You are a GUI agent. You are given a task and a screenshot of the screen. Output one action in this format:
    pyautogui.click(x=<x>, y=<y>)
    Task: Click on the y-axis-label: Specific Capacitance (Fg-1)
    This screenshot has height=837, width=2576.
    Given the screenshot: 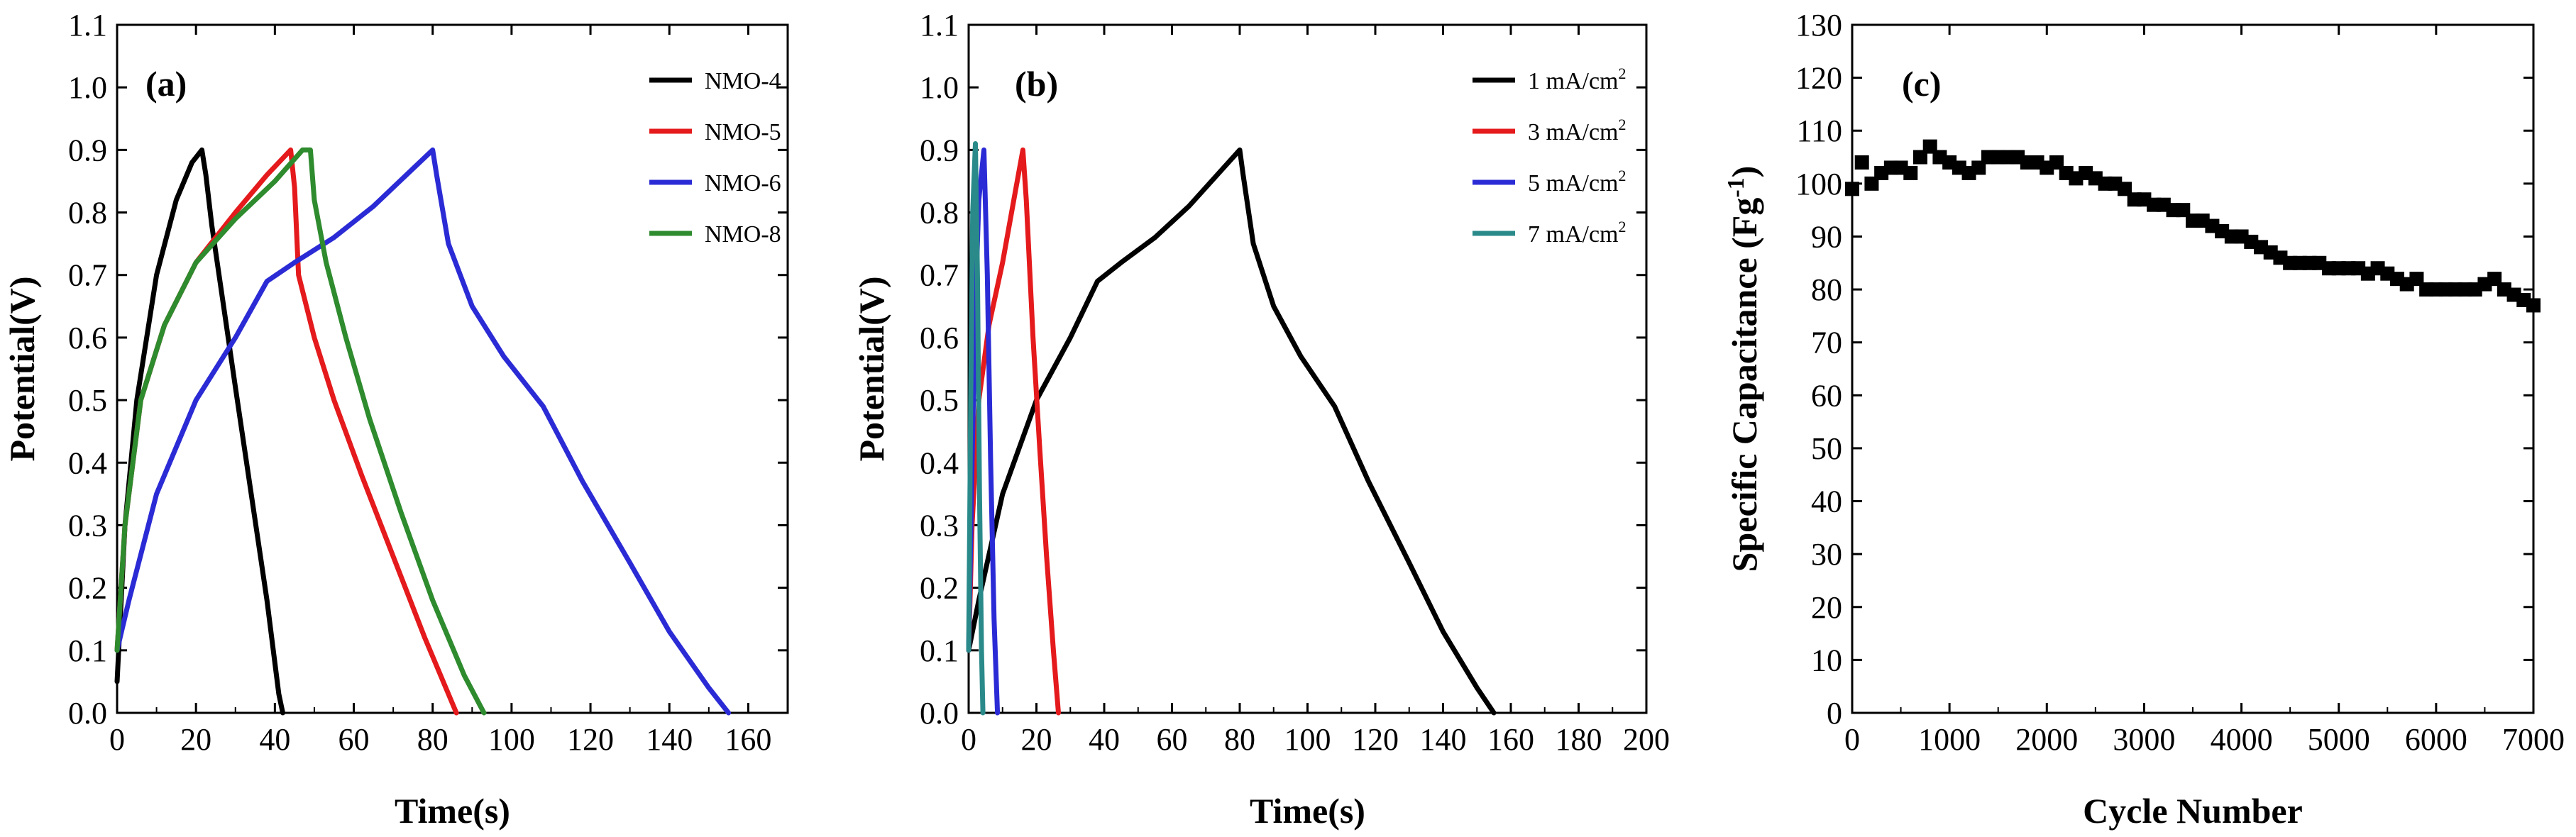 What is the action you would take?
    pyautogui.click(x=1743, y=369)
    